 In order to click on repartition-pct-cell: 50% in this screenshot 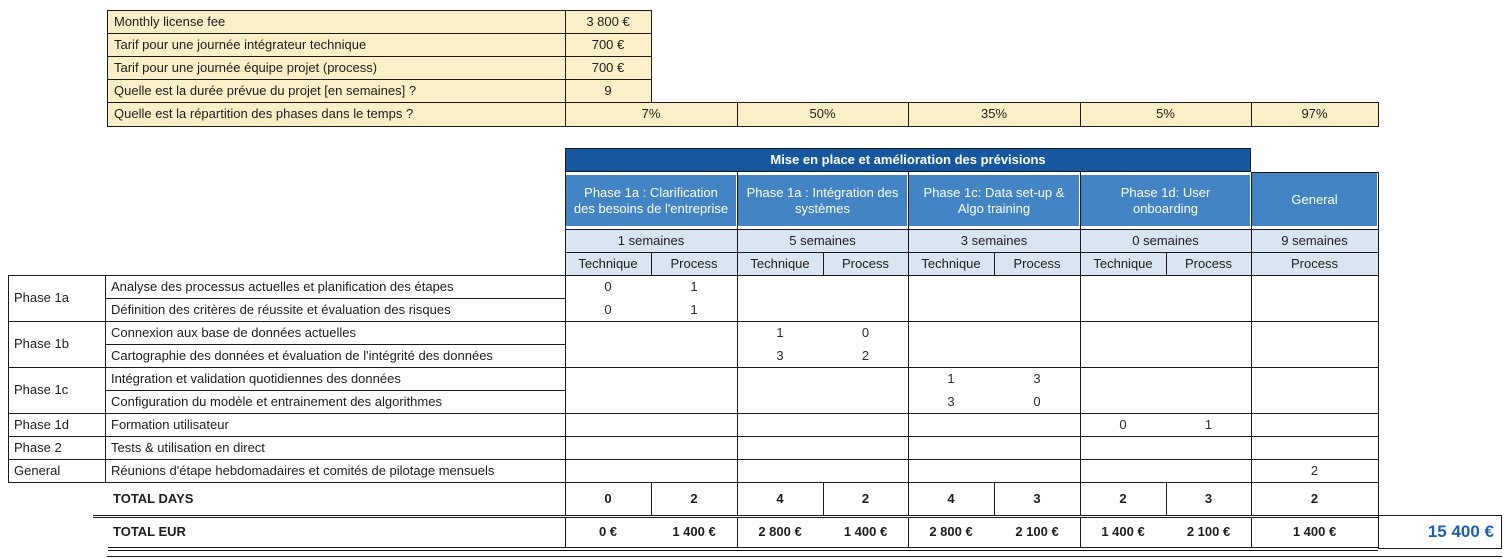, I will do `click(822, 113)`.